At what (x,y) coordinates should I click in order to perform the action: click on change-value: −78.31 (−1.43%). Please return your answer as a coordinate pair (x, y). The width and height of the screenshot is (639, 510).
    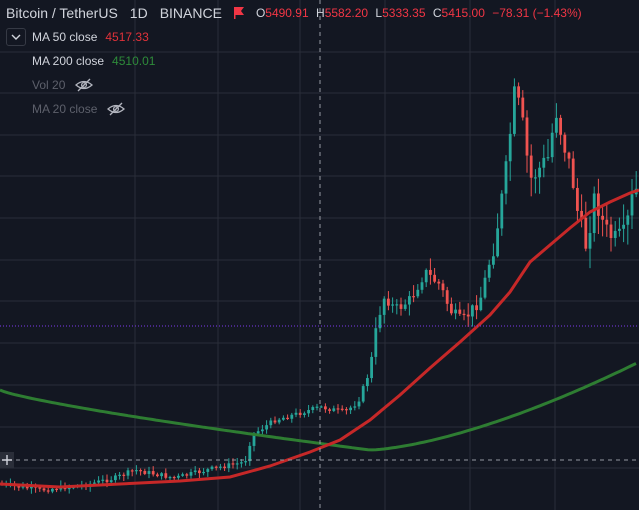
    Looking at the image, I should click on (537, 13).